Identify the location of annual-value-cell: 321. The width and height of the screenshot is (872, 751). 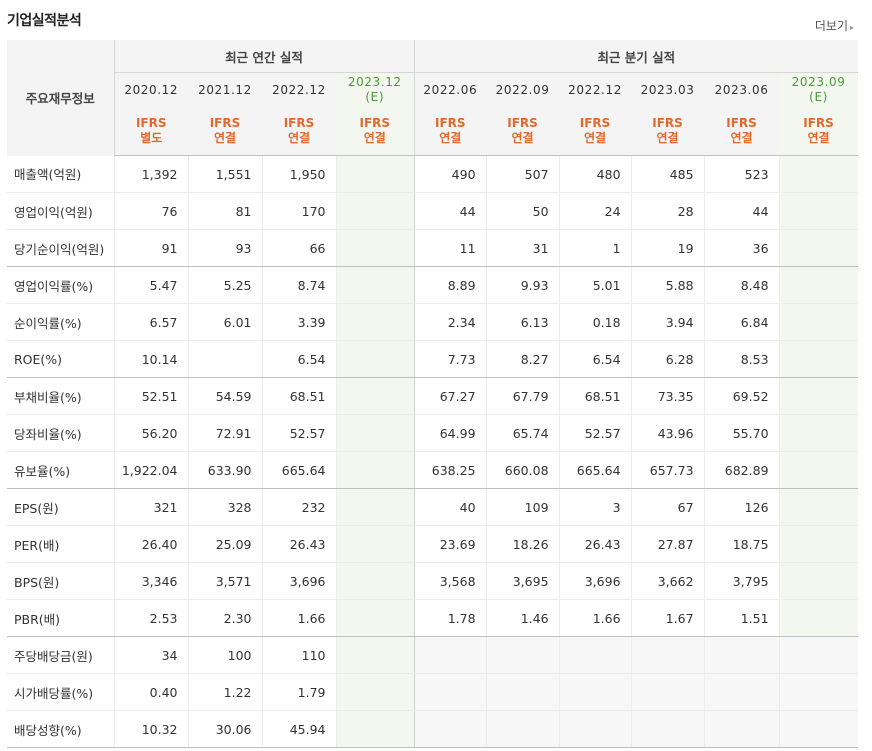
(150, 507).